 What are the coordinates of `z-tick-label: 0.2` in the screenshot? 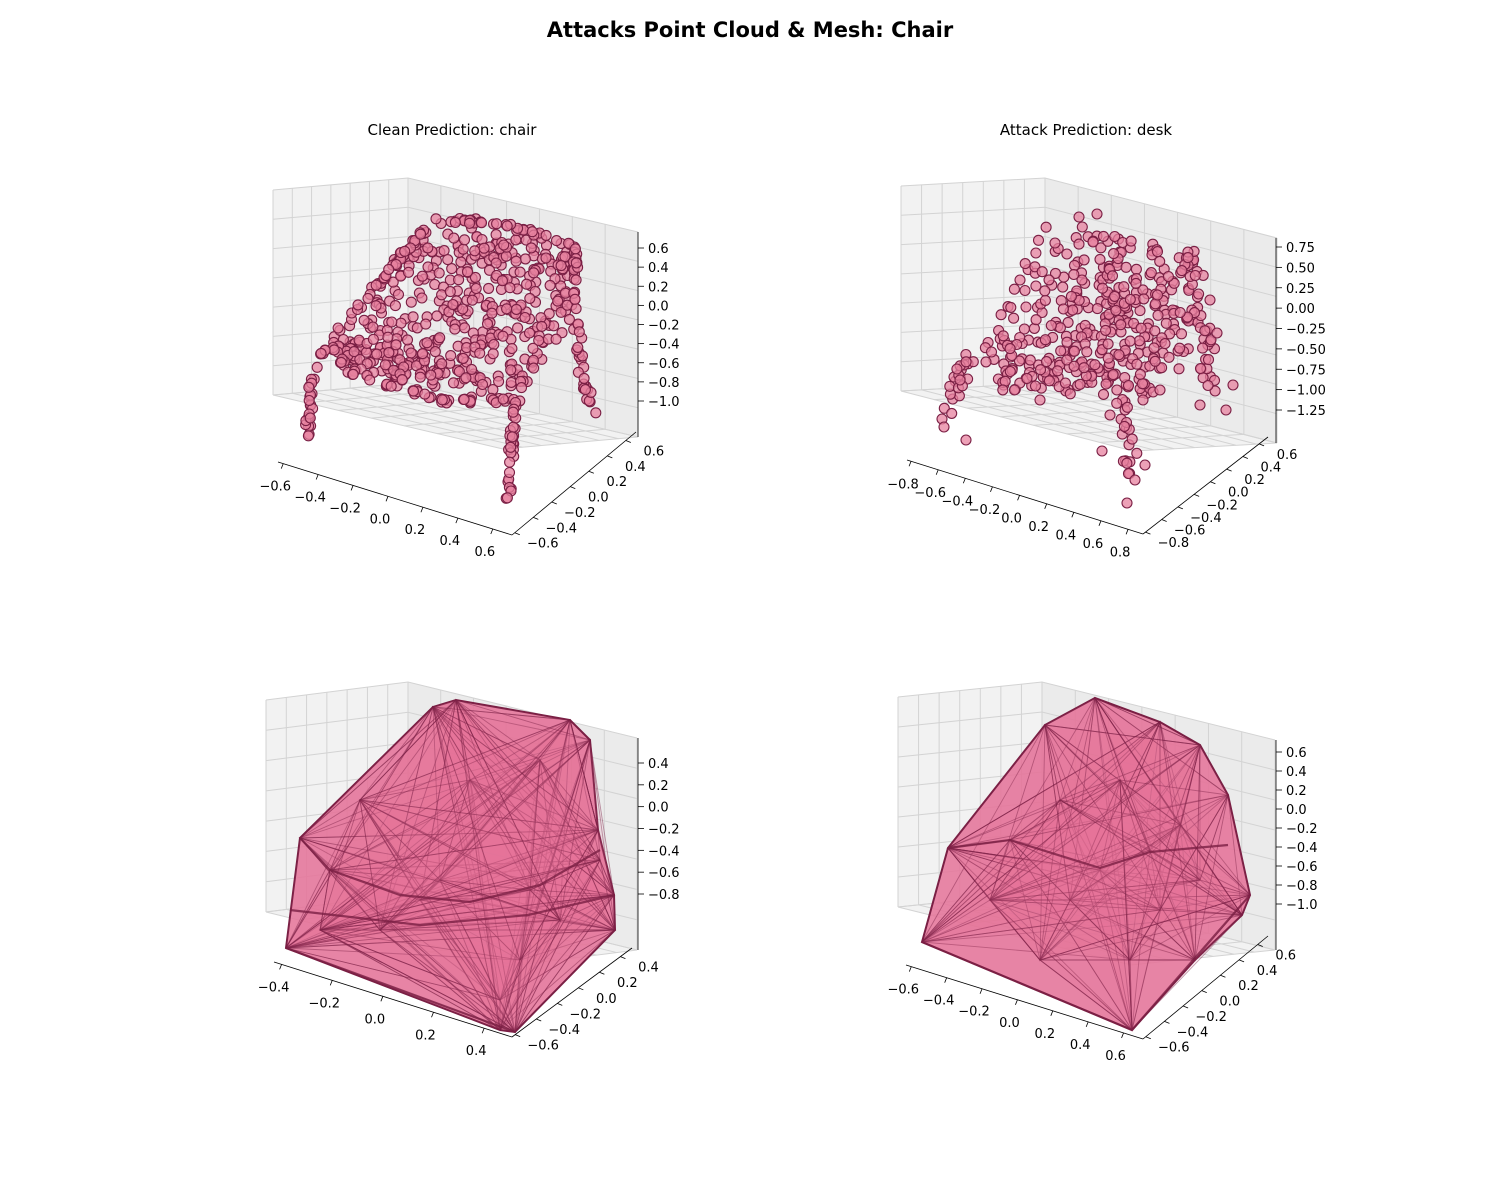 It's located at (658, 287).